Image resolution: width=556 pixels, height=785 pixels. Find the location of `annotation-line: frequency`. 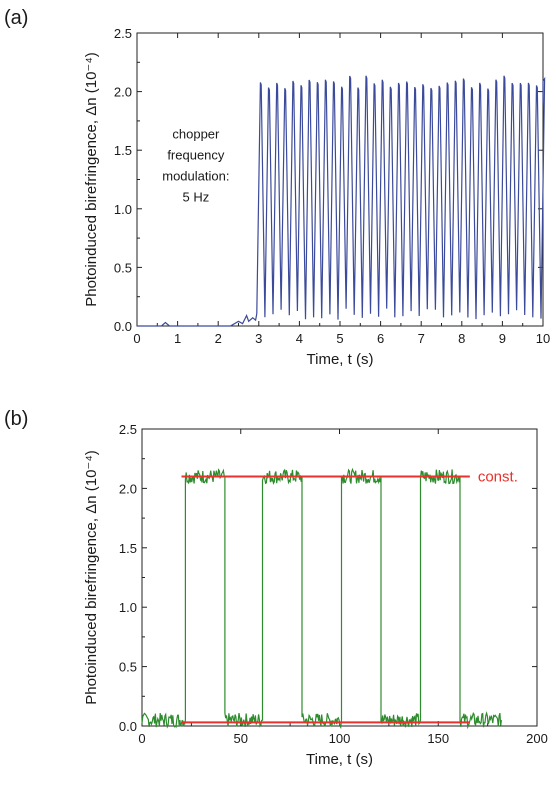

annotation-line: frequency is located at coordinates (196, 154).